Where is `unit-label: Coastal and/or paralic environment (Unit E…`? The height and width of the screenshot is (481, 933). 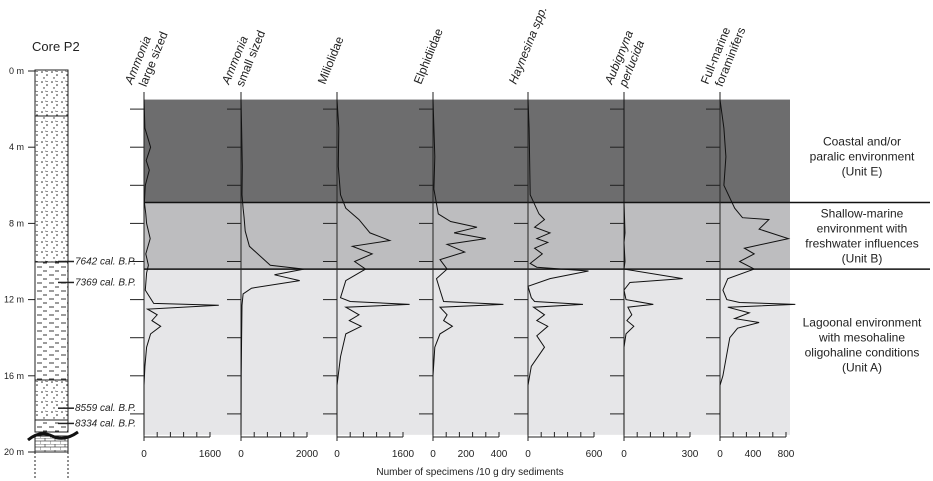 unit-label: Coastal and/or paralic environment (Unit E… is located at coordinates (862, 157).